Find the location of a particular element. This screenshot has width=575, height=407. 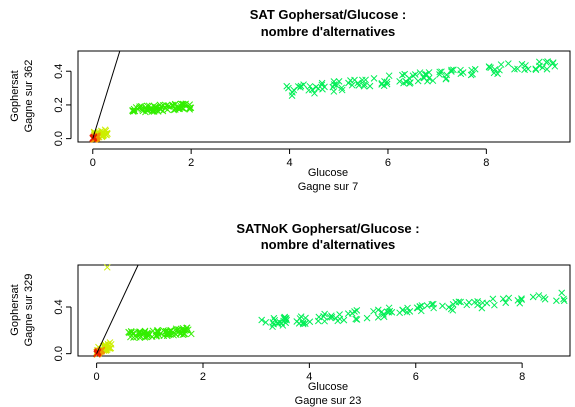

x-tick-label: 0 is located at coordinates (93, 163).